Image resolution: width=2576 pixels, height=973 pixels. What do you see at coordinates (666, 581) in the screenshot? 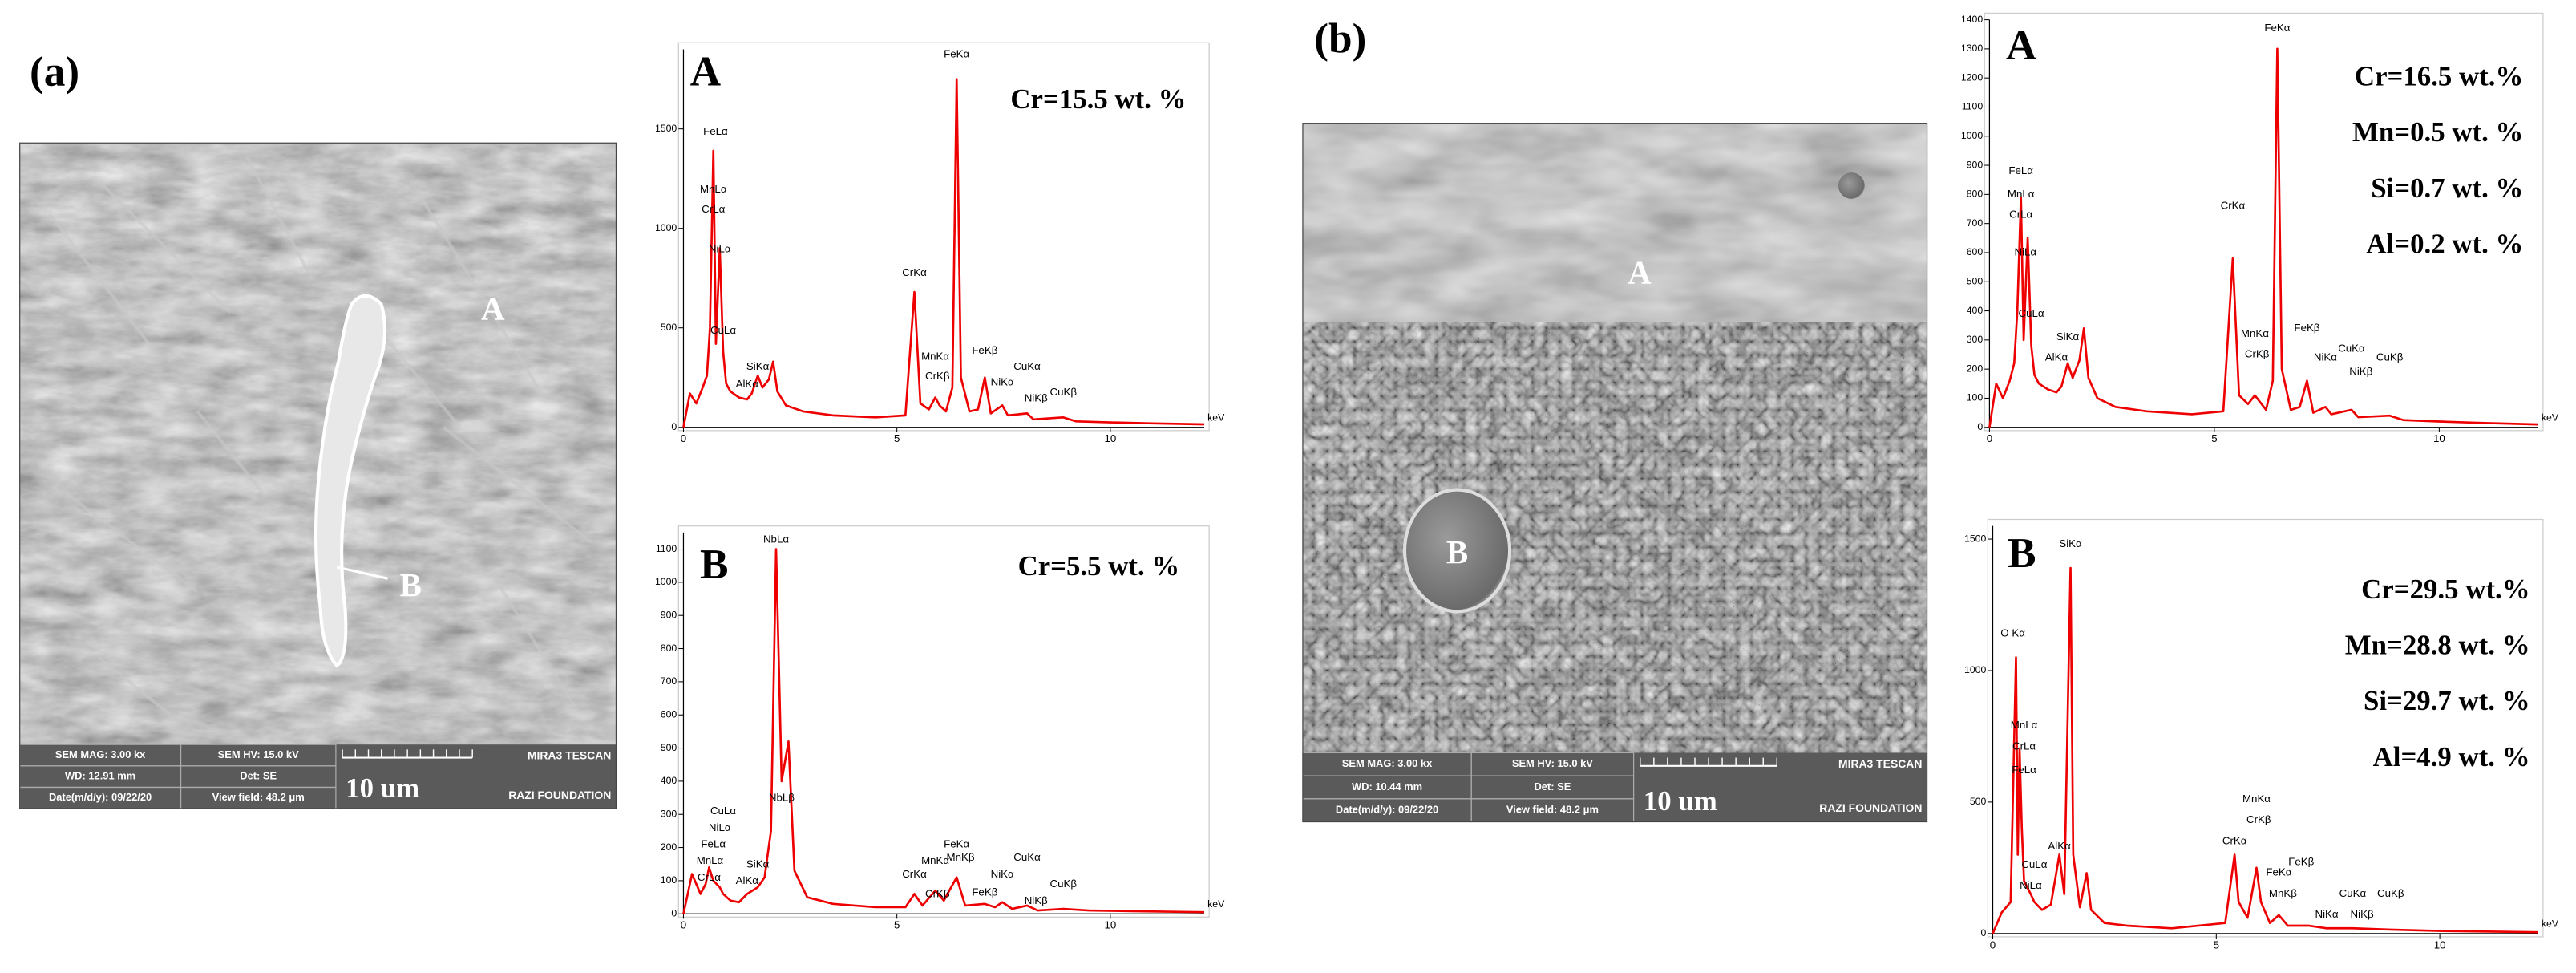
I see `y-tick-label: 1000` at bounding box center [666, 581].